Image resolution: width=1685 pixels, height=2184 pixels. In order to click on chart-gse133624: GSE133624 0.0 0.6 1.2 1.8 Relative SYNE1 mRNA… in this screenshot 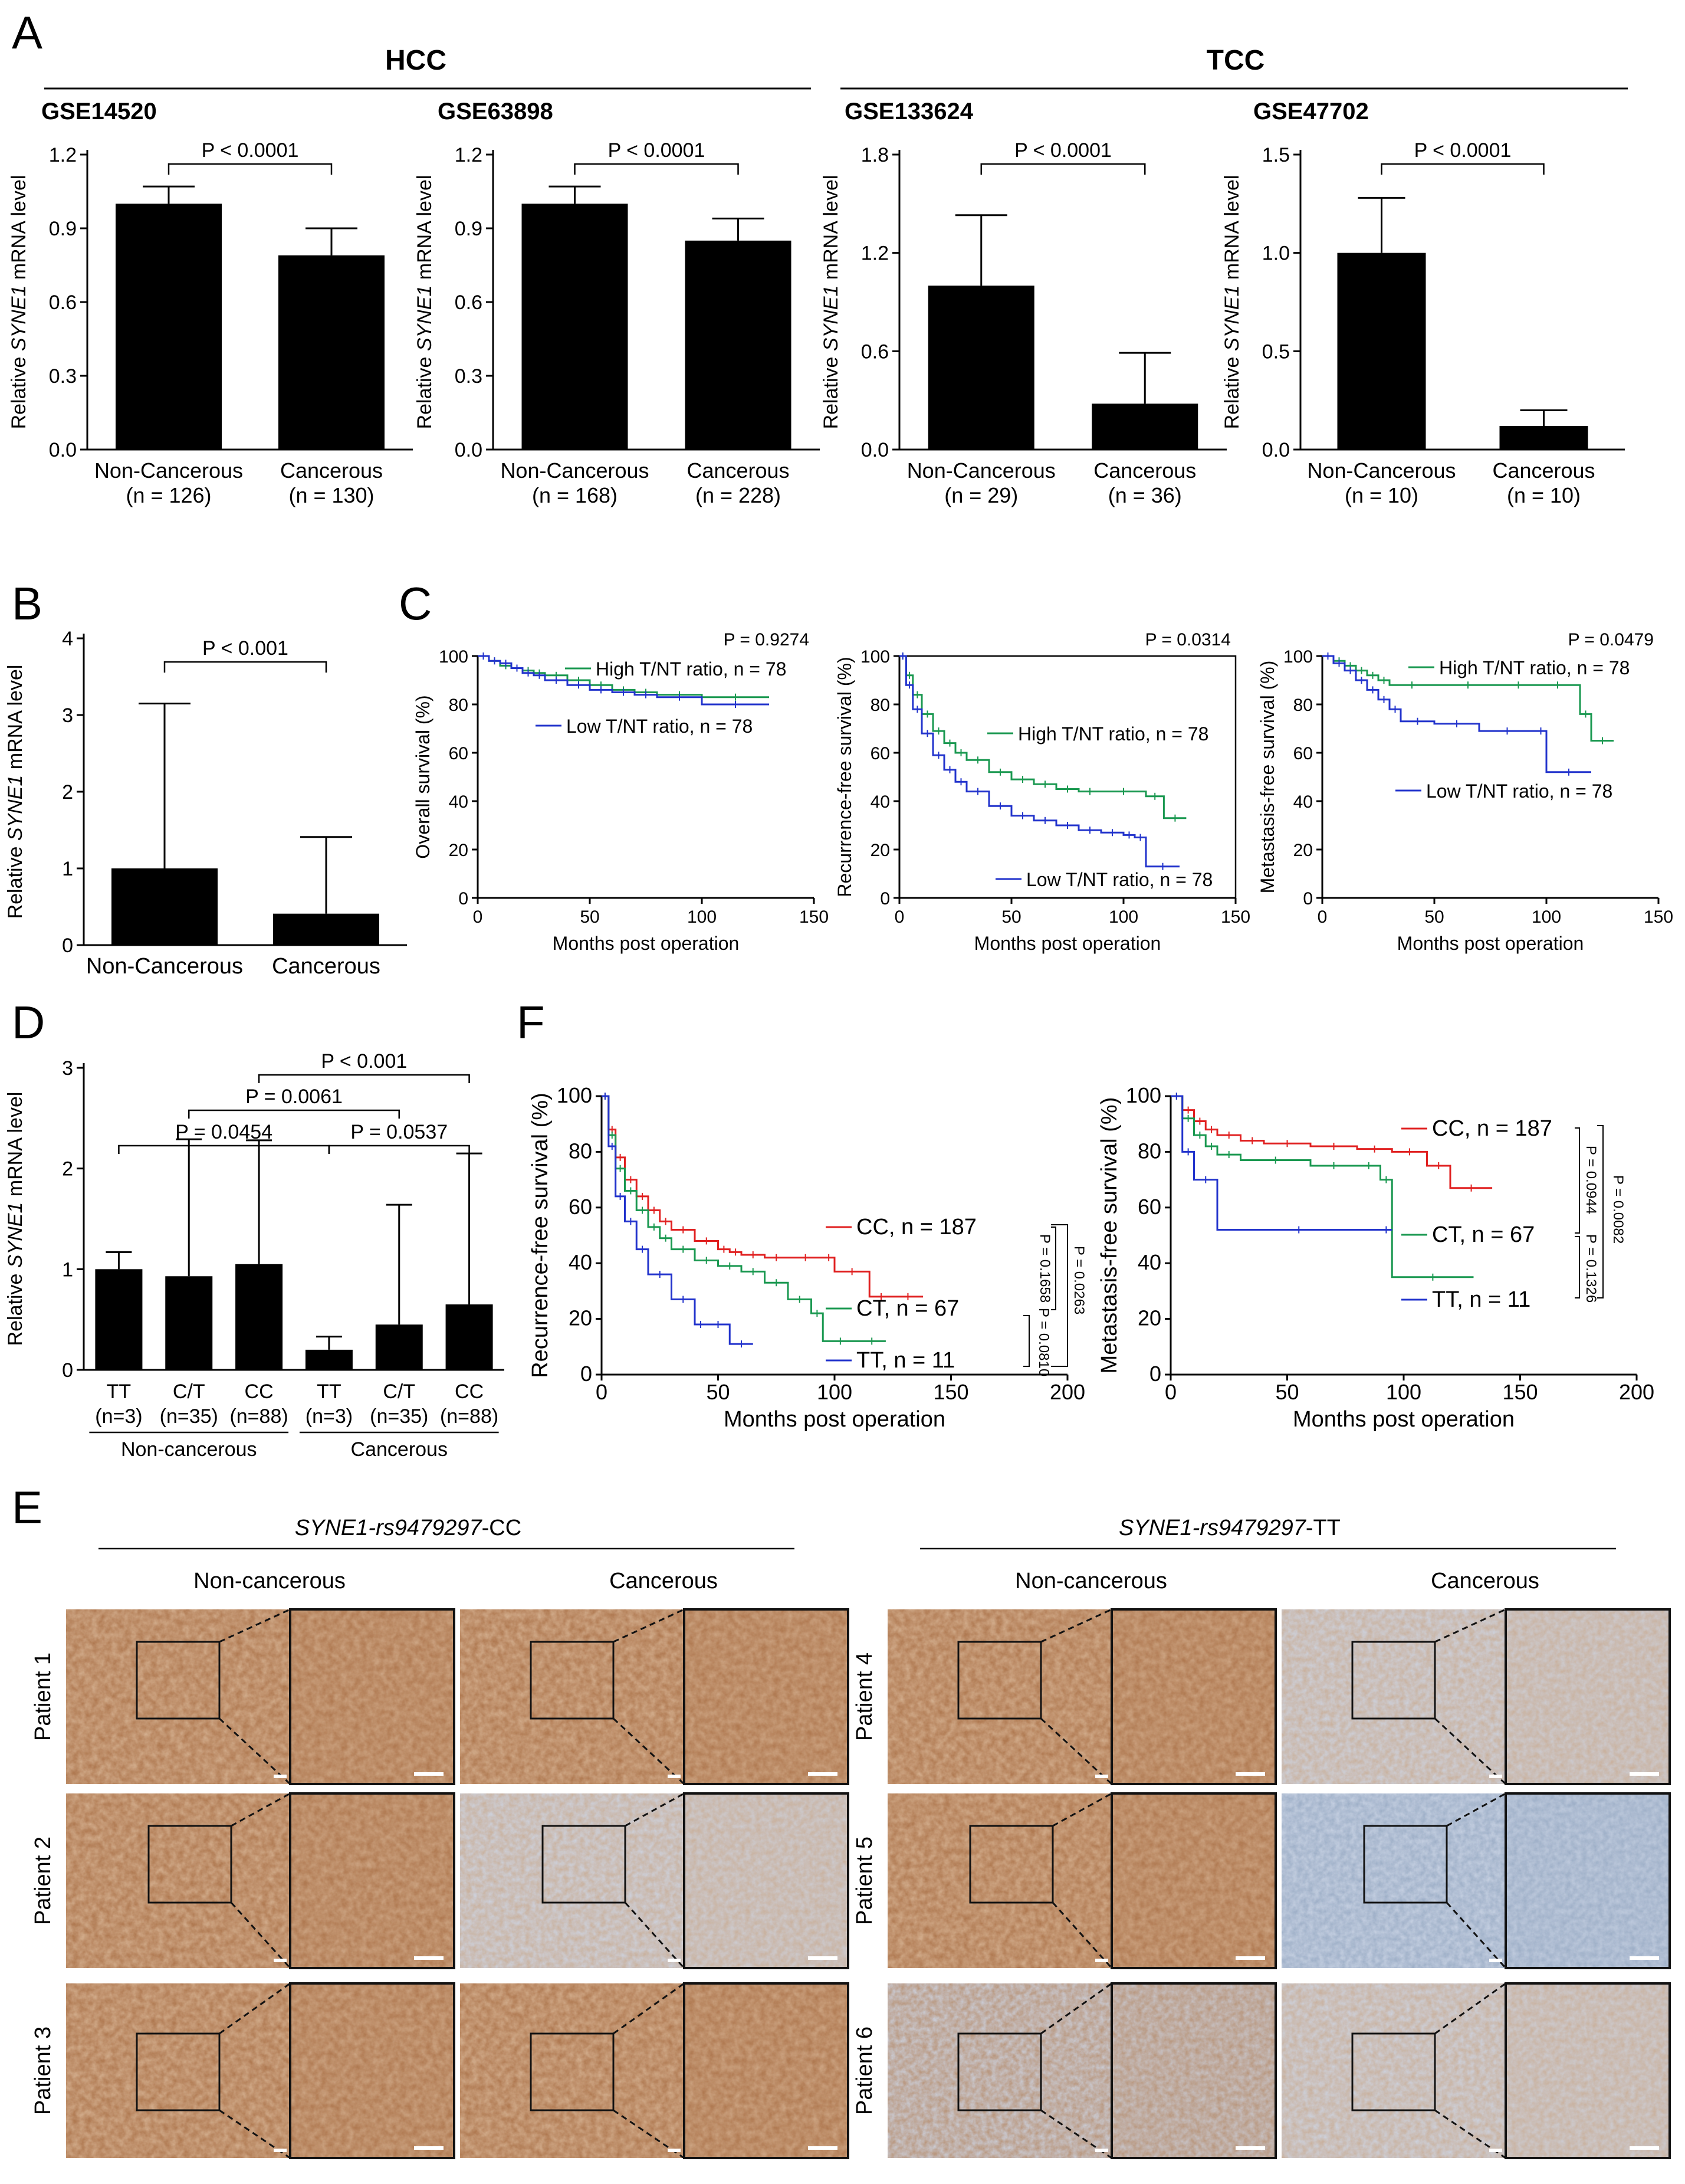, I will do `click(1024, 303)`.